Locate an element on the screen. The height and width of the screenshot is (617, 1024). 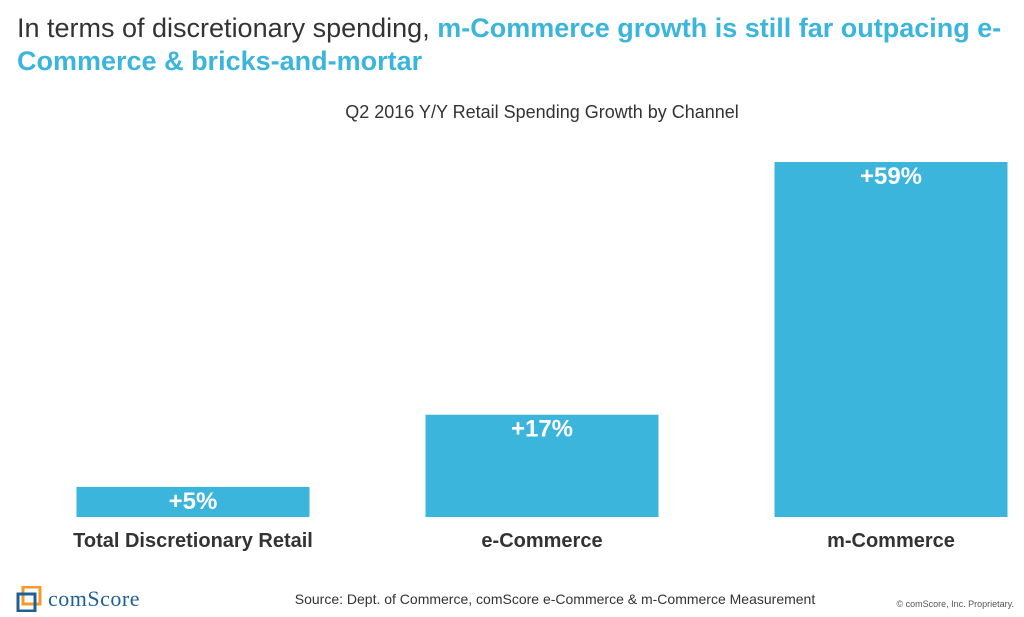
category-label-m-commerce: m-Commerce is located at coordinates (891, 541).